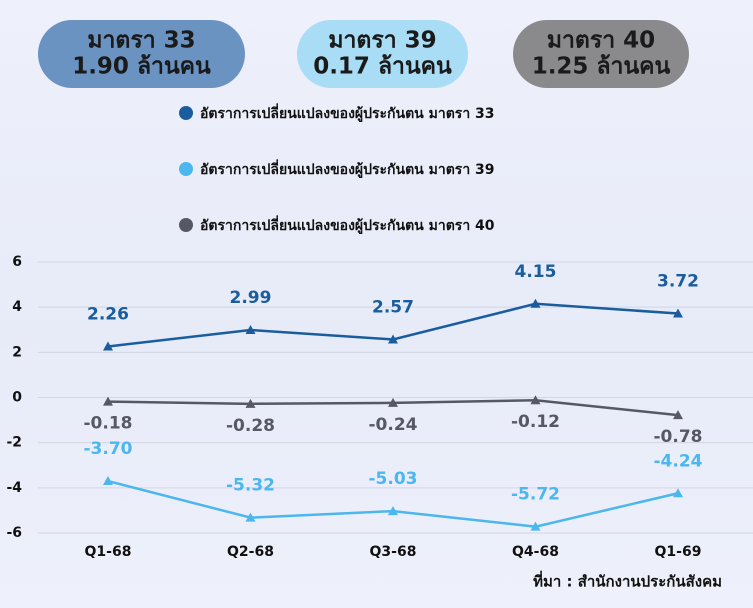  Describe the element at coordinates (251, 298) in the screenshot. I see `data-label: 2.99` at that location.